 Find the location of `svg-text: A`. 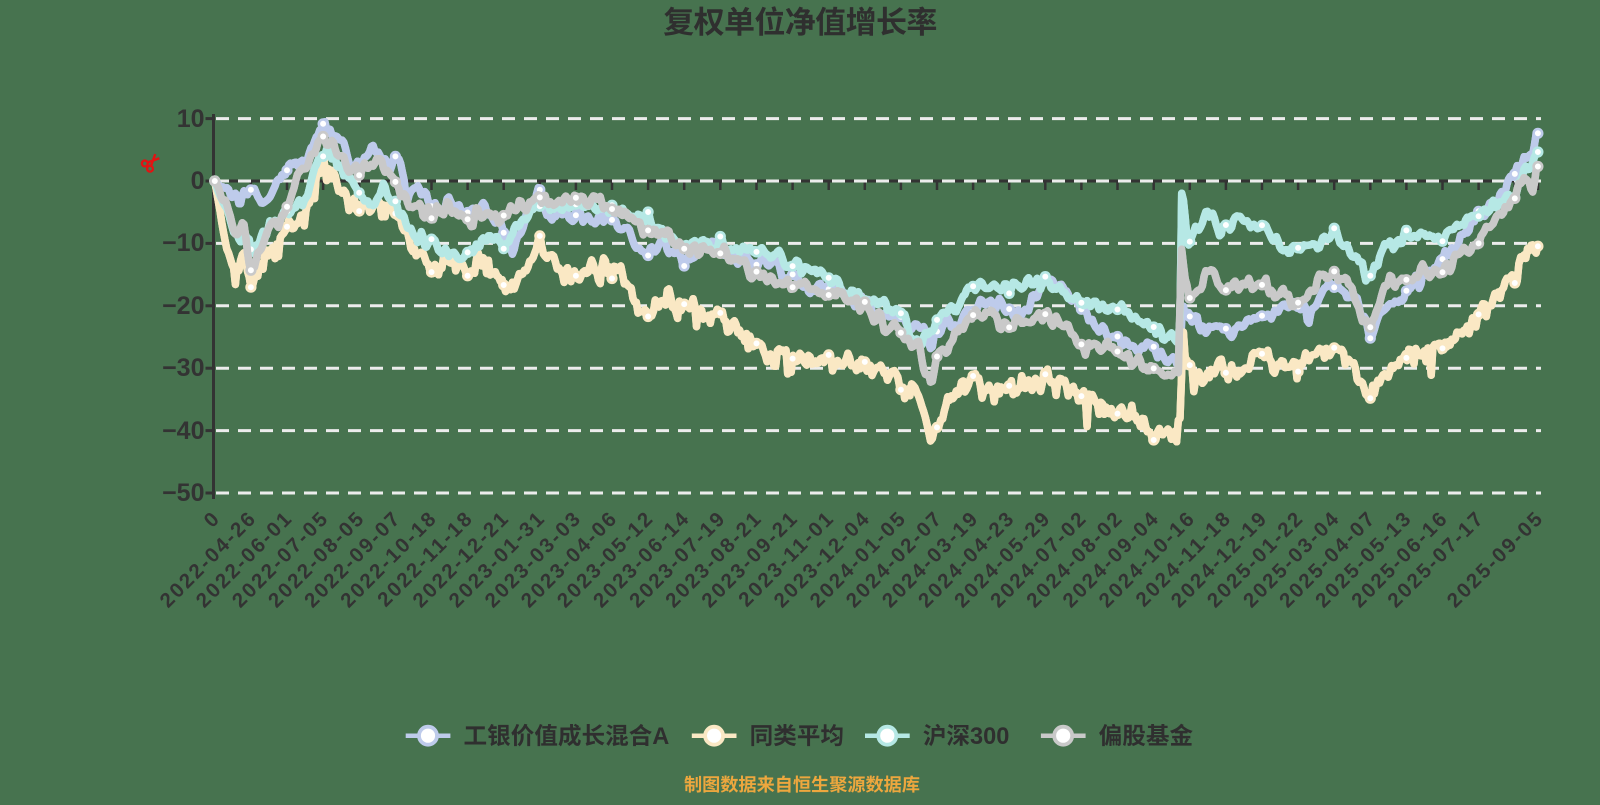

svg-text: A is located at coordinates (660, 737).